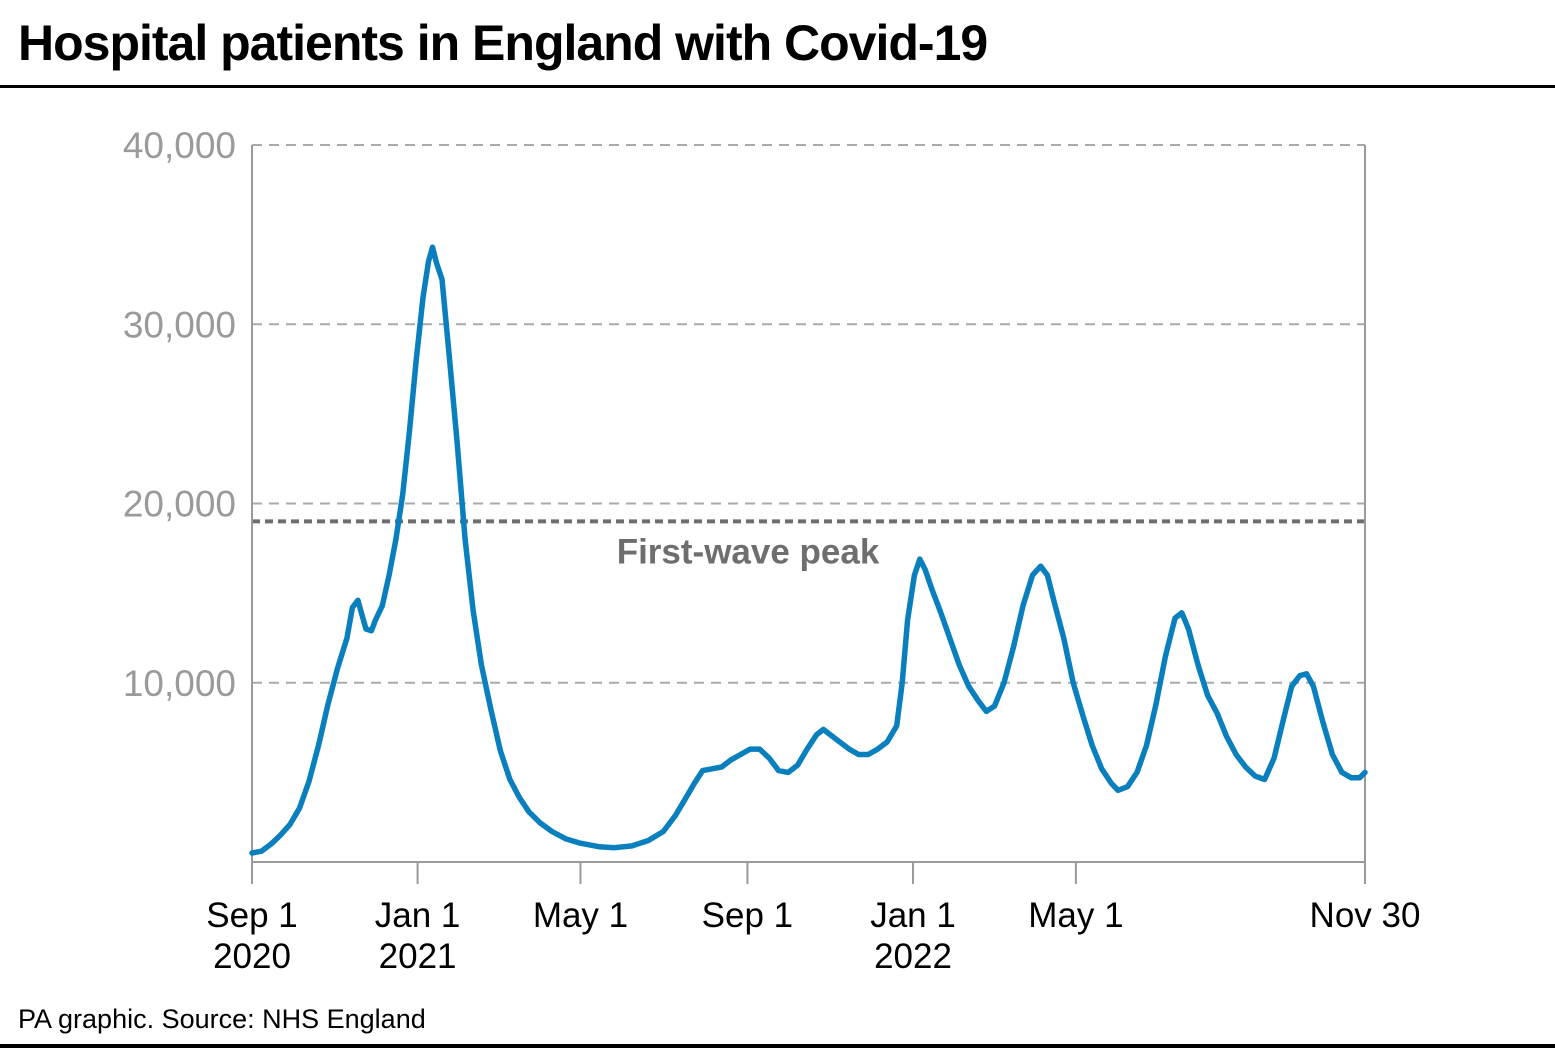 The width and height of the screenshot is (1555, 1054). What do you see at coordinates (179, 504) in the screenshot?
I see `y-tick-label: 20,000` at bounding box center [179, 504].